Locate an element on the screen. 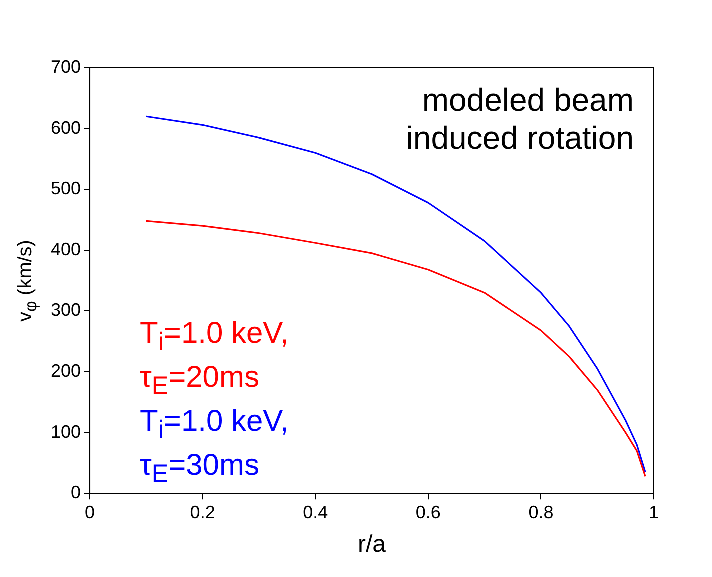 The width and height of the screenshot is (712, 577). y-tick-label: 0 is located at coordinates (76, 492).